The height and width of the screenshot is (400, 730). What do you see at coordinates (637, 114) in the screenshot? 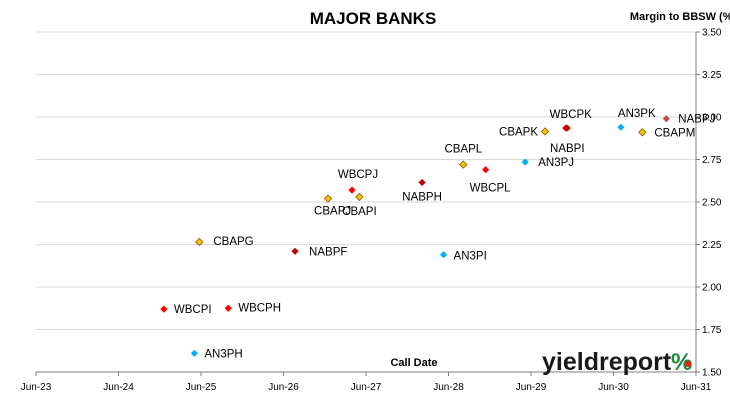
I see `point-label-an3pk: AN3PK` at bounding box center [637, 114].